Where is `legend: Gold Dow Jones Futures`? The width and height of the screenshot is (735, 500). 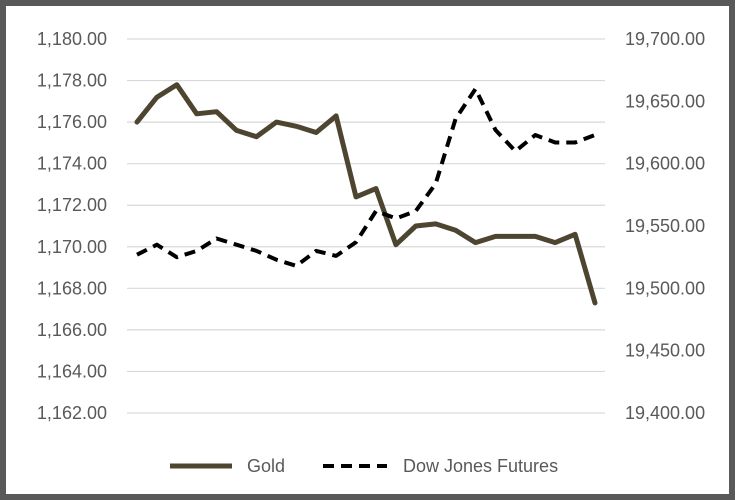
legend: Gold Dow Jones Futures is located at coordinates (364, 466).